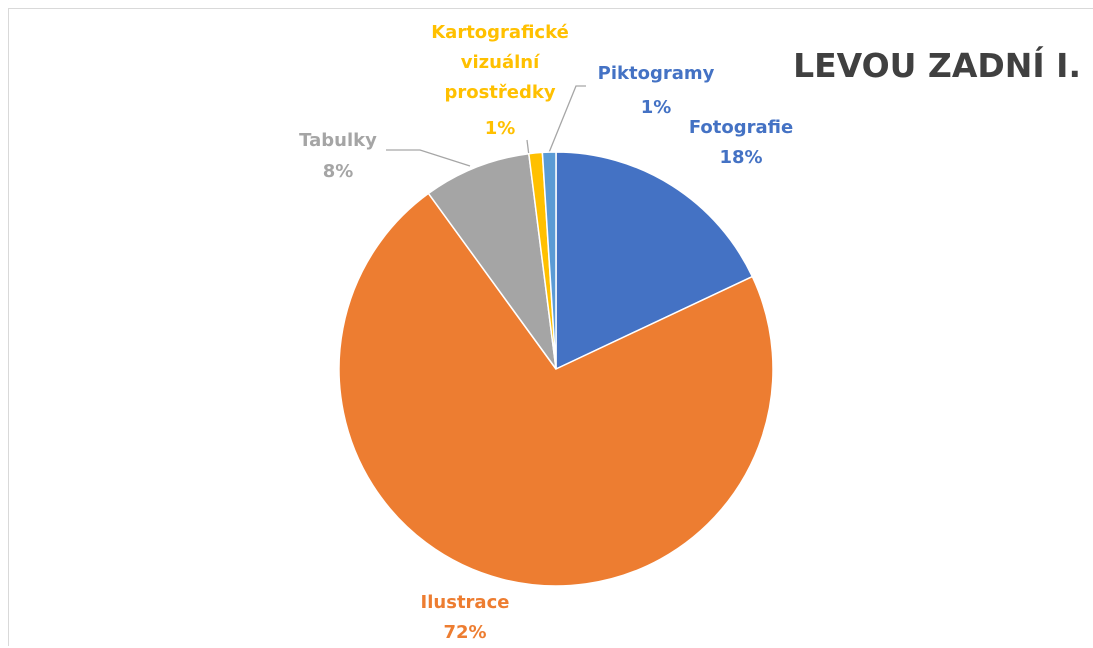  What do you see at coordinates (741, 158) in the screenshot?
I see `data-label: 18%` at bounding box center [741, 158].